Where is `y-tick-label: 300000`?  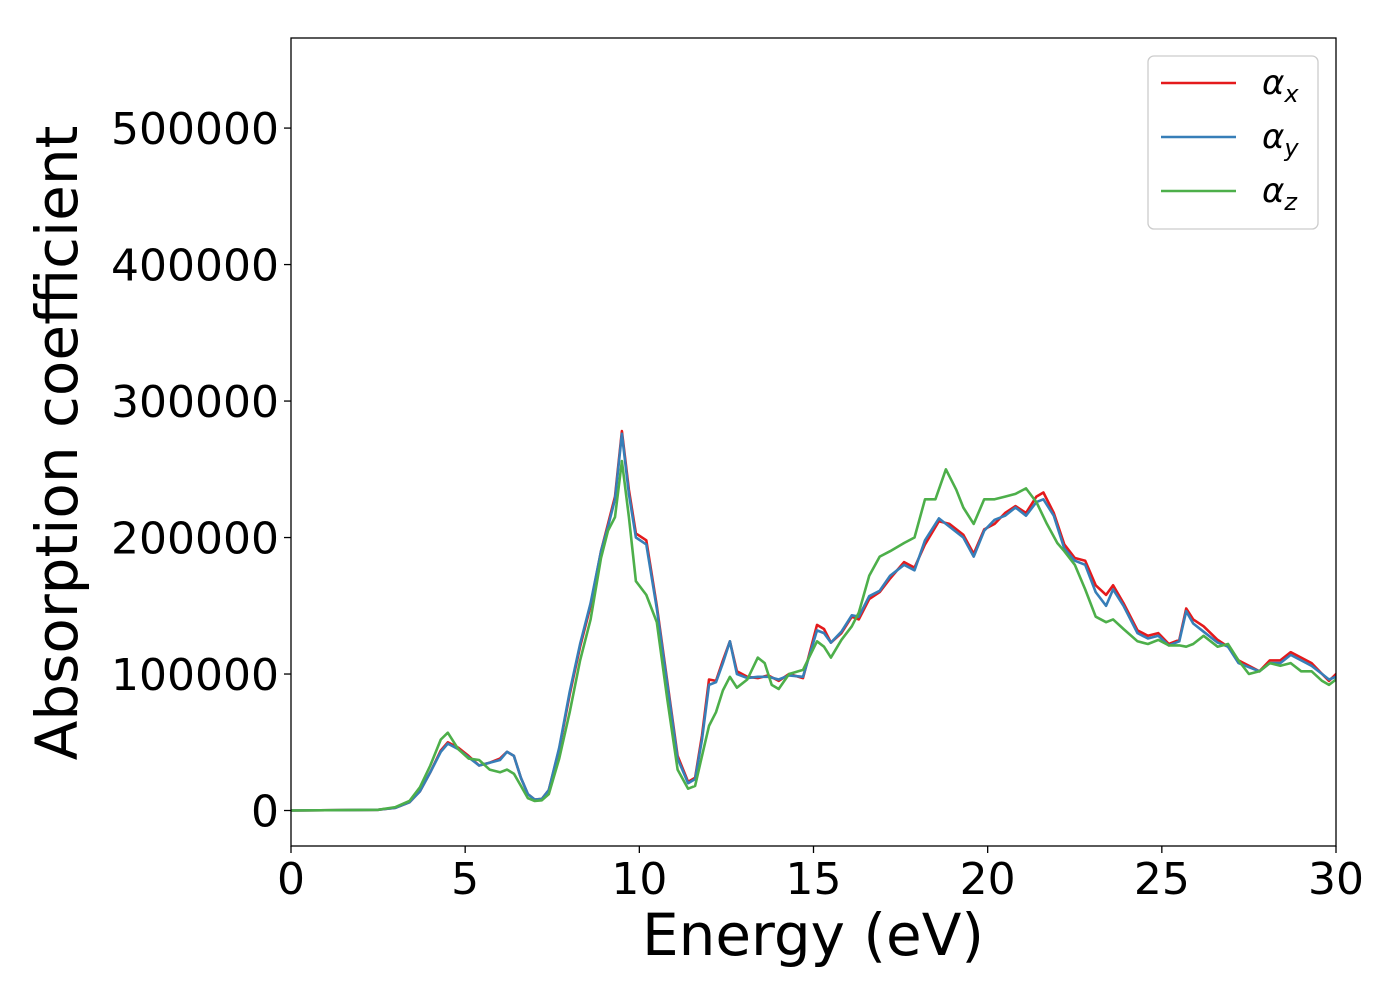
y-tick-label: 300000 is located at coordinates (195, 402).